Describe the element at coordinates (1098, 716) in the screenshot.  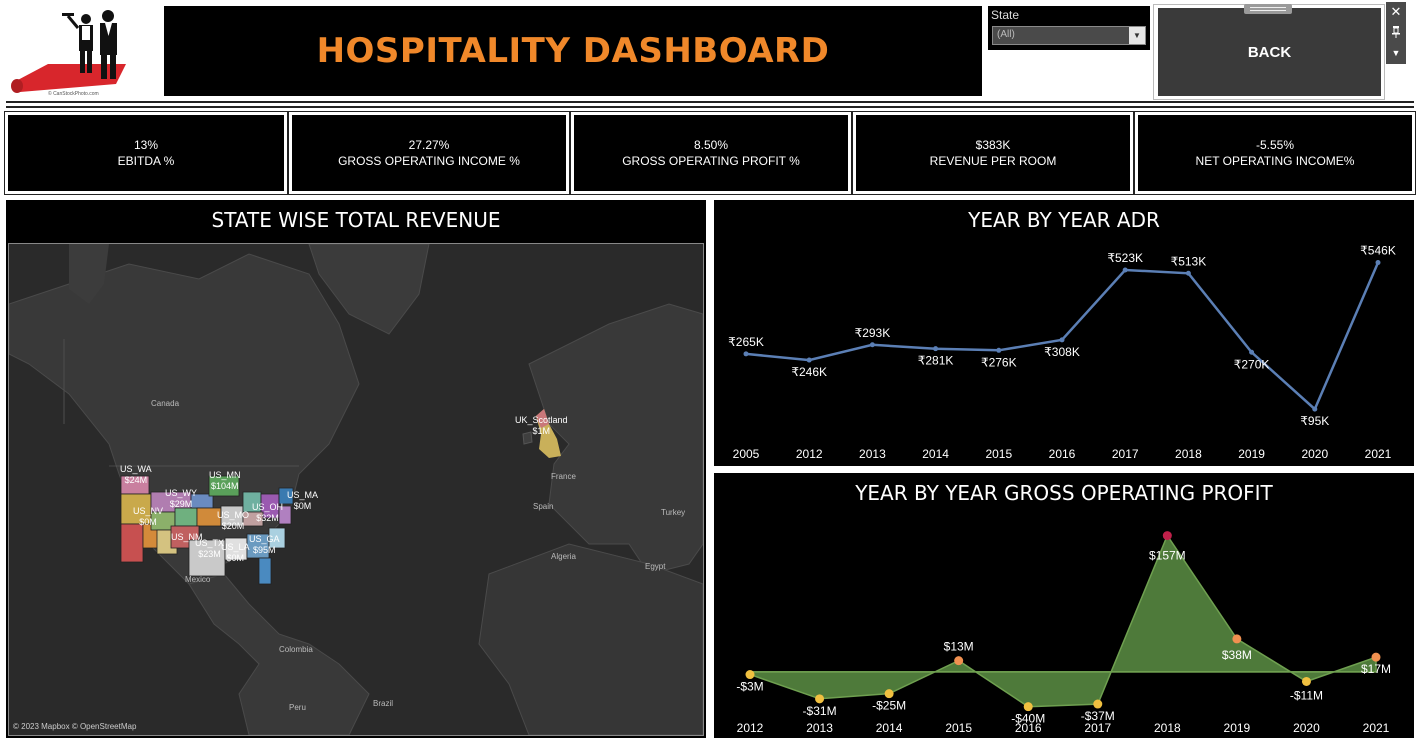
I see `gop-data-label: -$37M` at that location.